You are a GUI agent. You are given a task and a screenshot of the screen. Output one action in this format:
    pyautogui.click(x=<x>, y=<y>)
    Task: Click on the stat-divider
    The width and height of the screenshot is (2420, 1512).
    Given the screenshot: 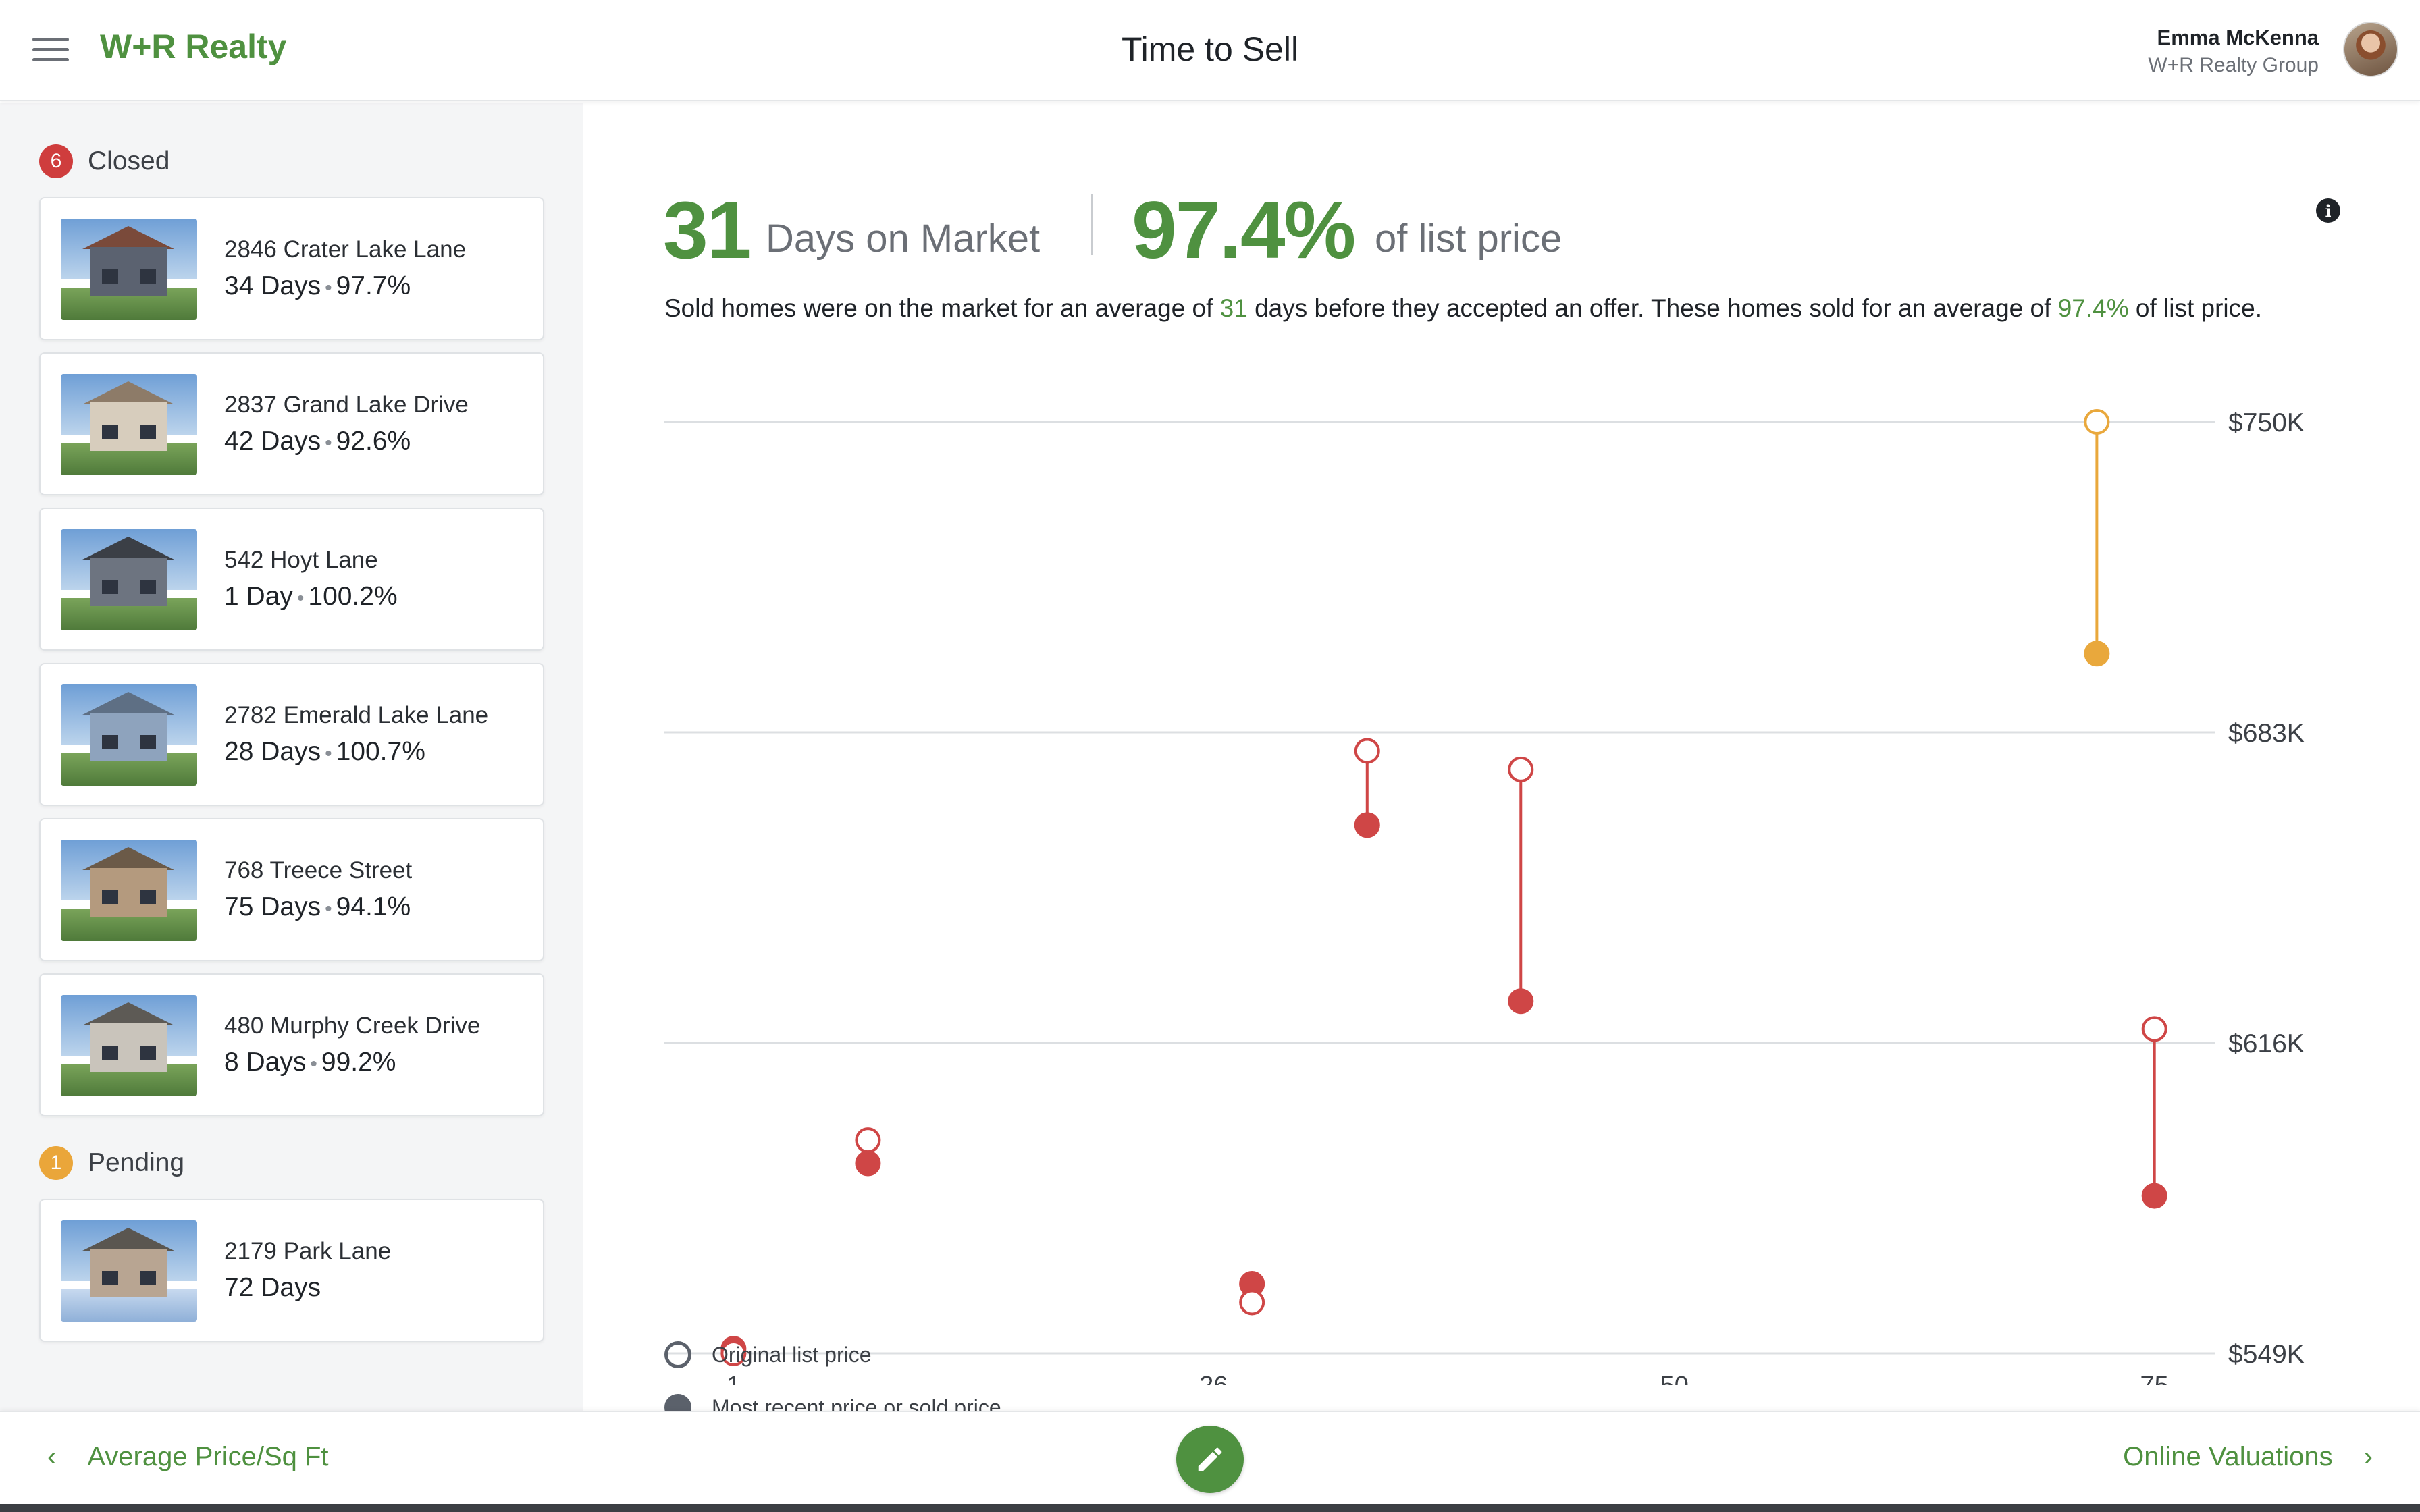 What is the action you would take?
    pyautogui.click(x=1092, y=224)
    